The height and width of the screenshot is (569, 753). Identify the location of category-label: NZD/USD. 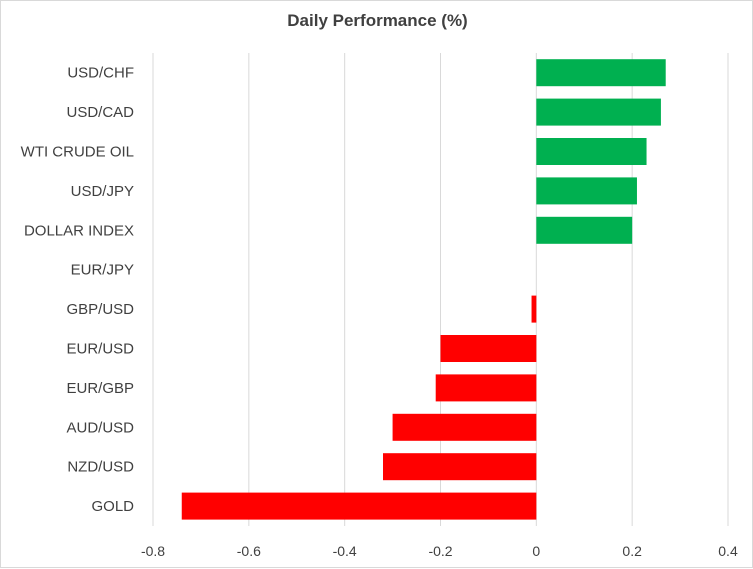
(100, 467).